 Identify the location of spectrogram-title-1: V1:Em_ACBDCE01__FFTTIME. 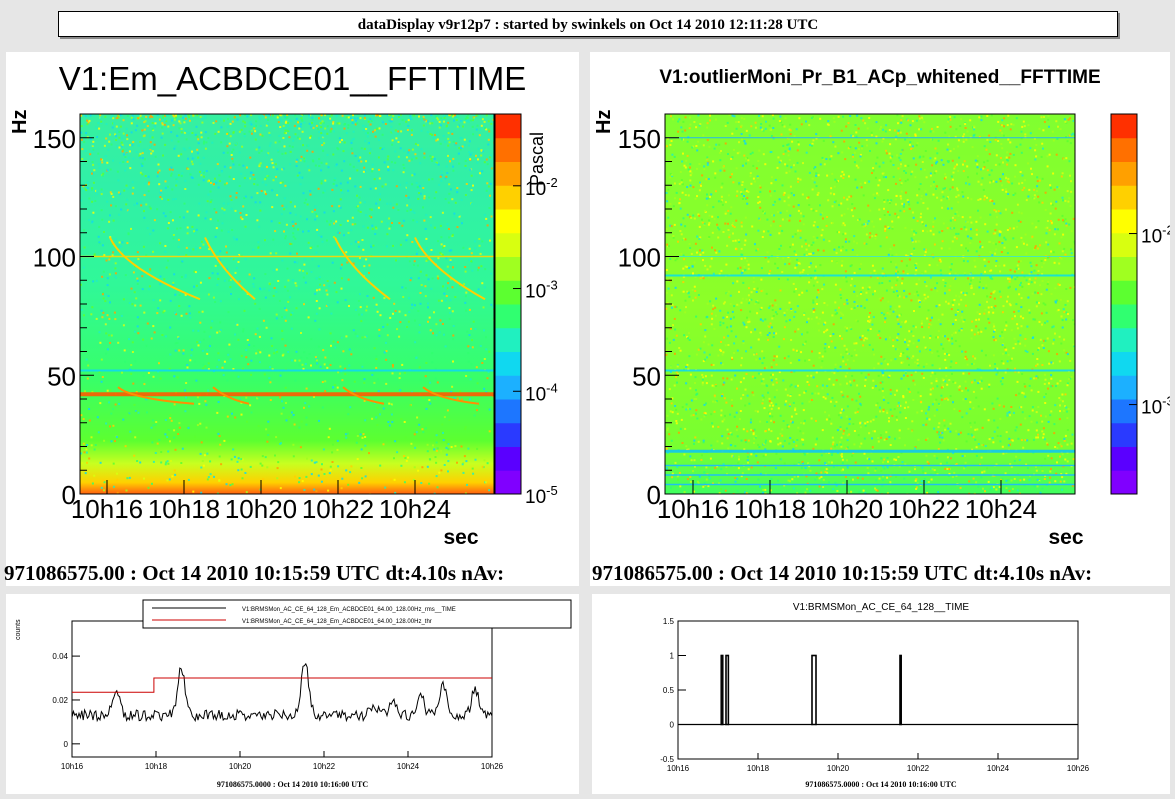
(292, 78).